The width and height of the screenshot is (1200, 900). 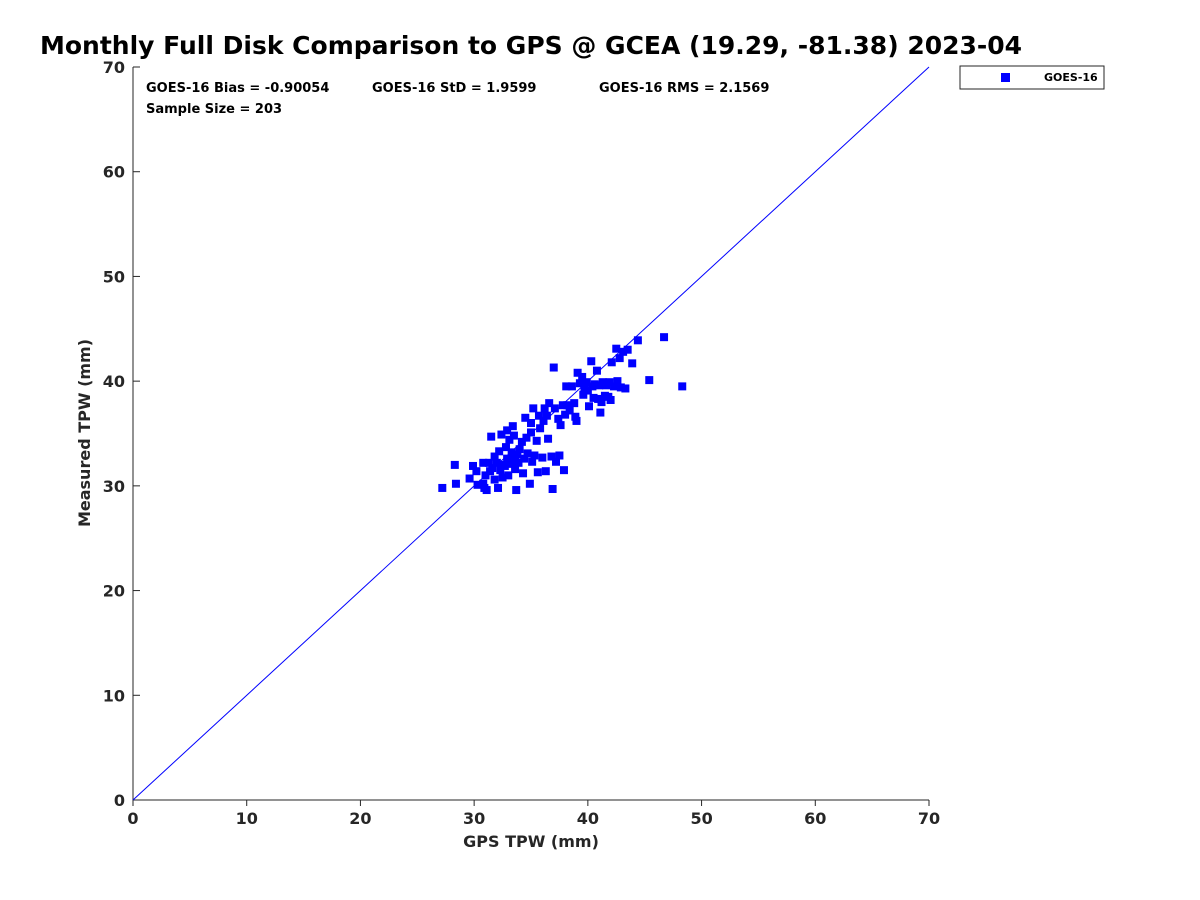 I want to click on legend-box, so click(x=1032, y=77).